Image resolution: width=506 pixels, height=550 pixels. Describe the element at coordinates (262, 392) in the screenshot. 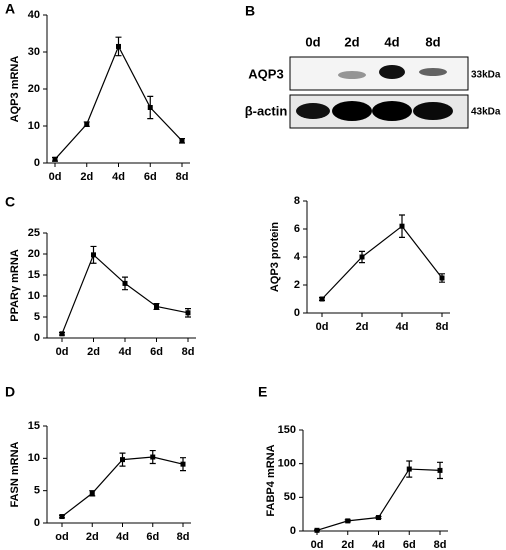

I see `panel-letter: E` at that location.